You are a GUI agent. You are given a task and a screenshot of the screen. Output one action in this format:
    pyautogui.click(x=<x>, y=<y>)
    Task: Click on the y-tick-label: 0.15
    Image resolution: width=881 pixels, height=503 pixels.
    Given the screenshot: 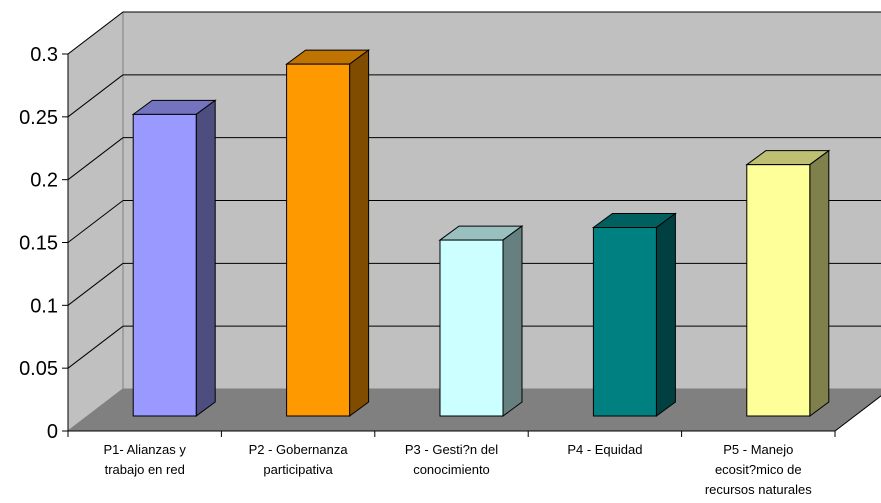 What is the action you would take?
    pyautogui.click(x=38, y=244)
    